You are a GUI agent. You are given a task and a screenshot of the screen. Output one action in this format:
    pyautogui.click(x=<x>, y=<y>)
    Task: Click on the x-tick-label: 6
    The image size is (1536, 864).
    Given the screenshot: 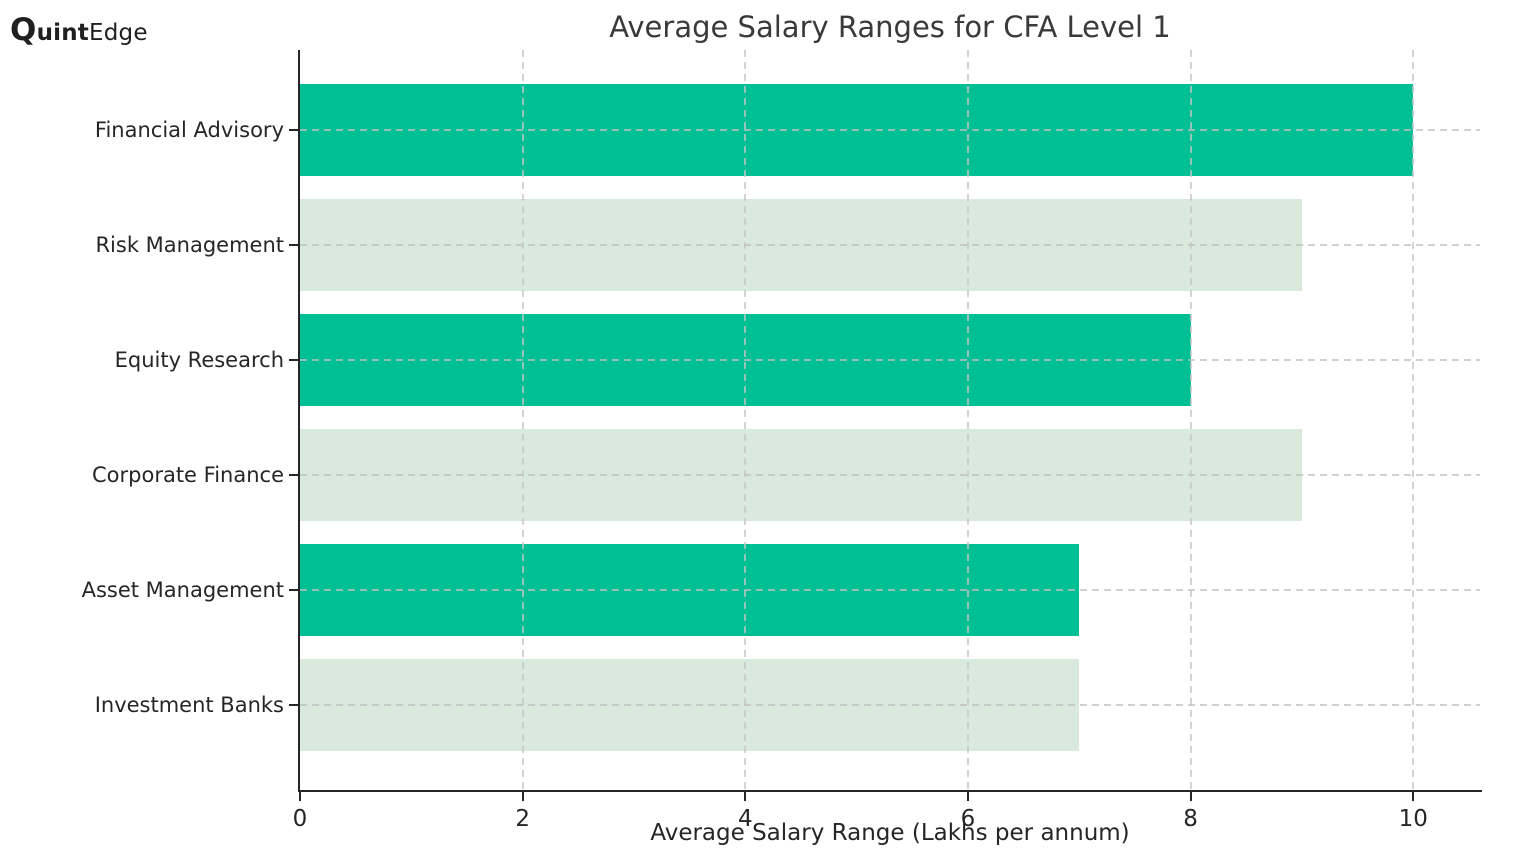 What is the action you would take?
    pyautogui.click(x=968, y=819)
    